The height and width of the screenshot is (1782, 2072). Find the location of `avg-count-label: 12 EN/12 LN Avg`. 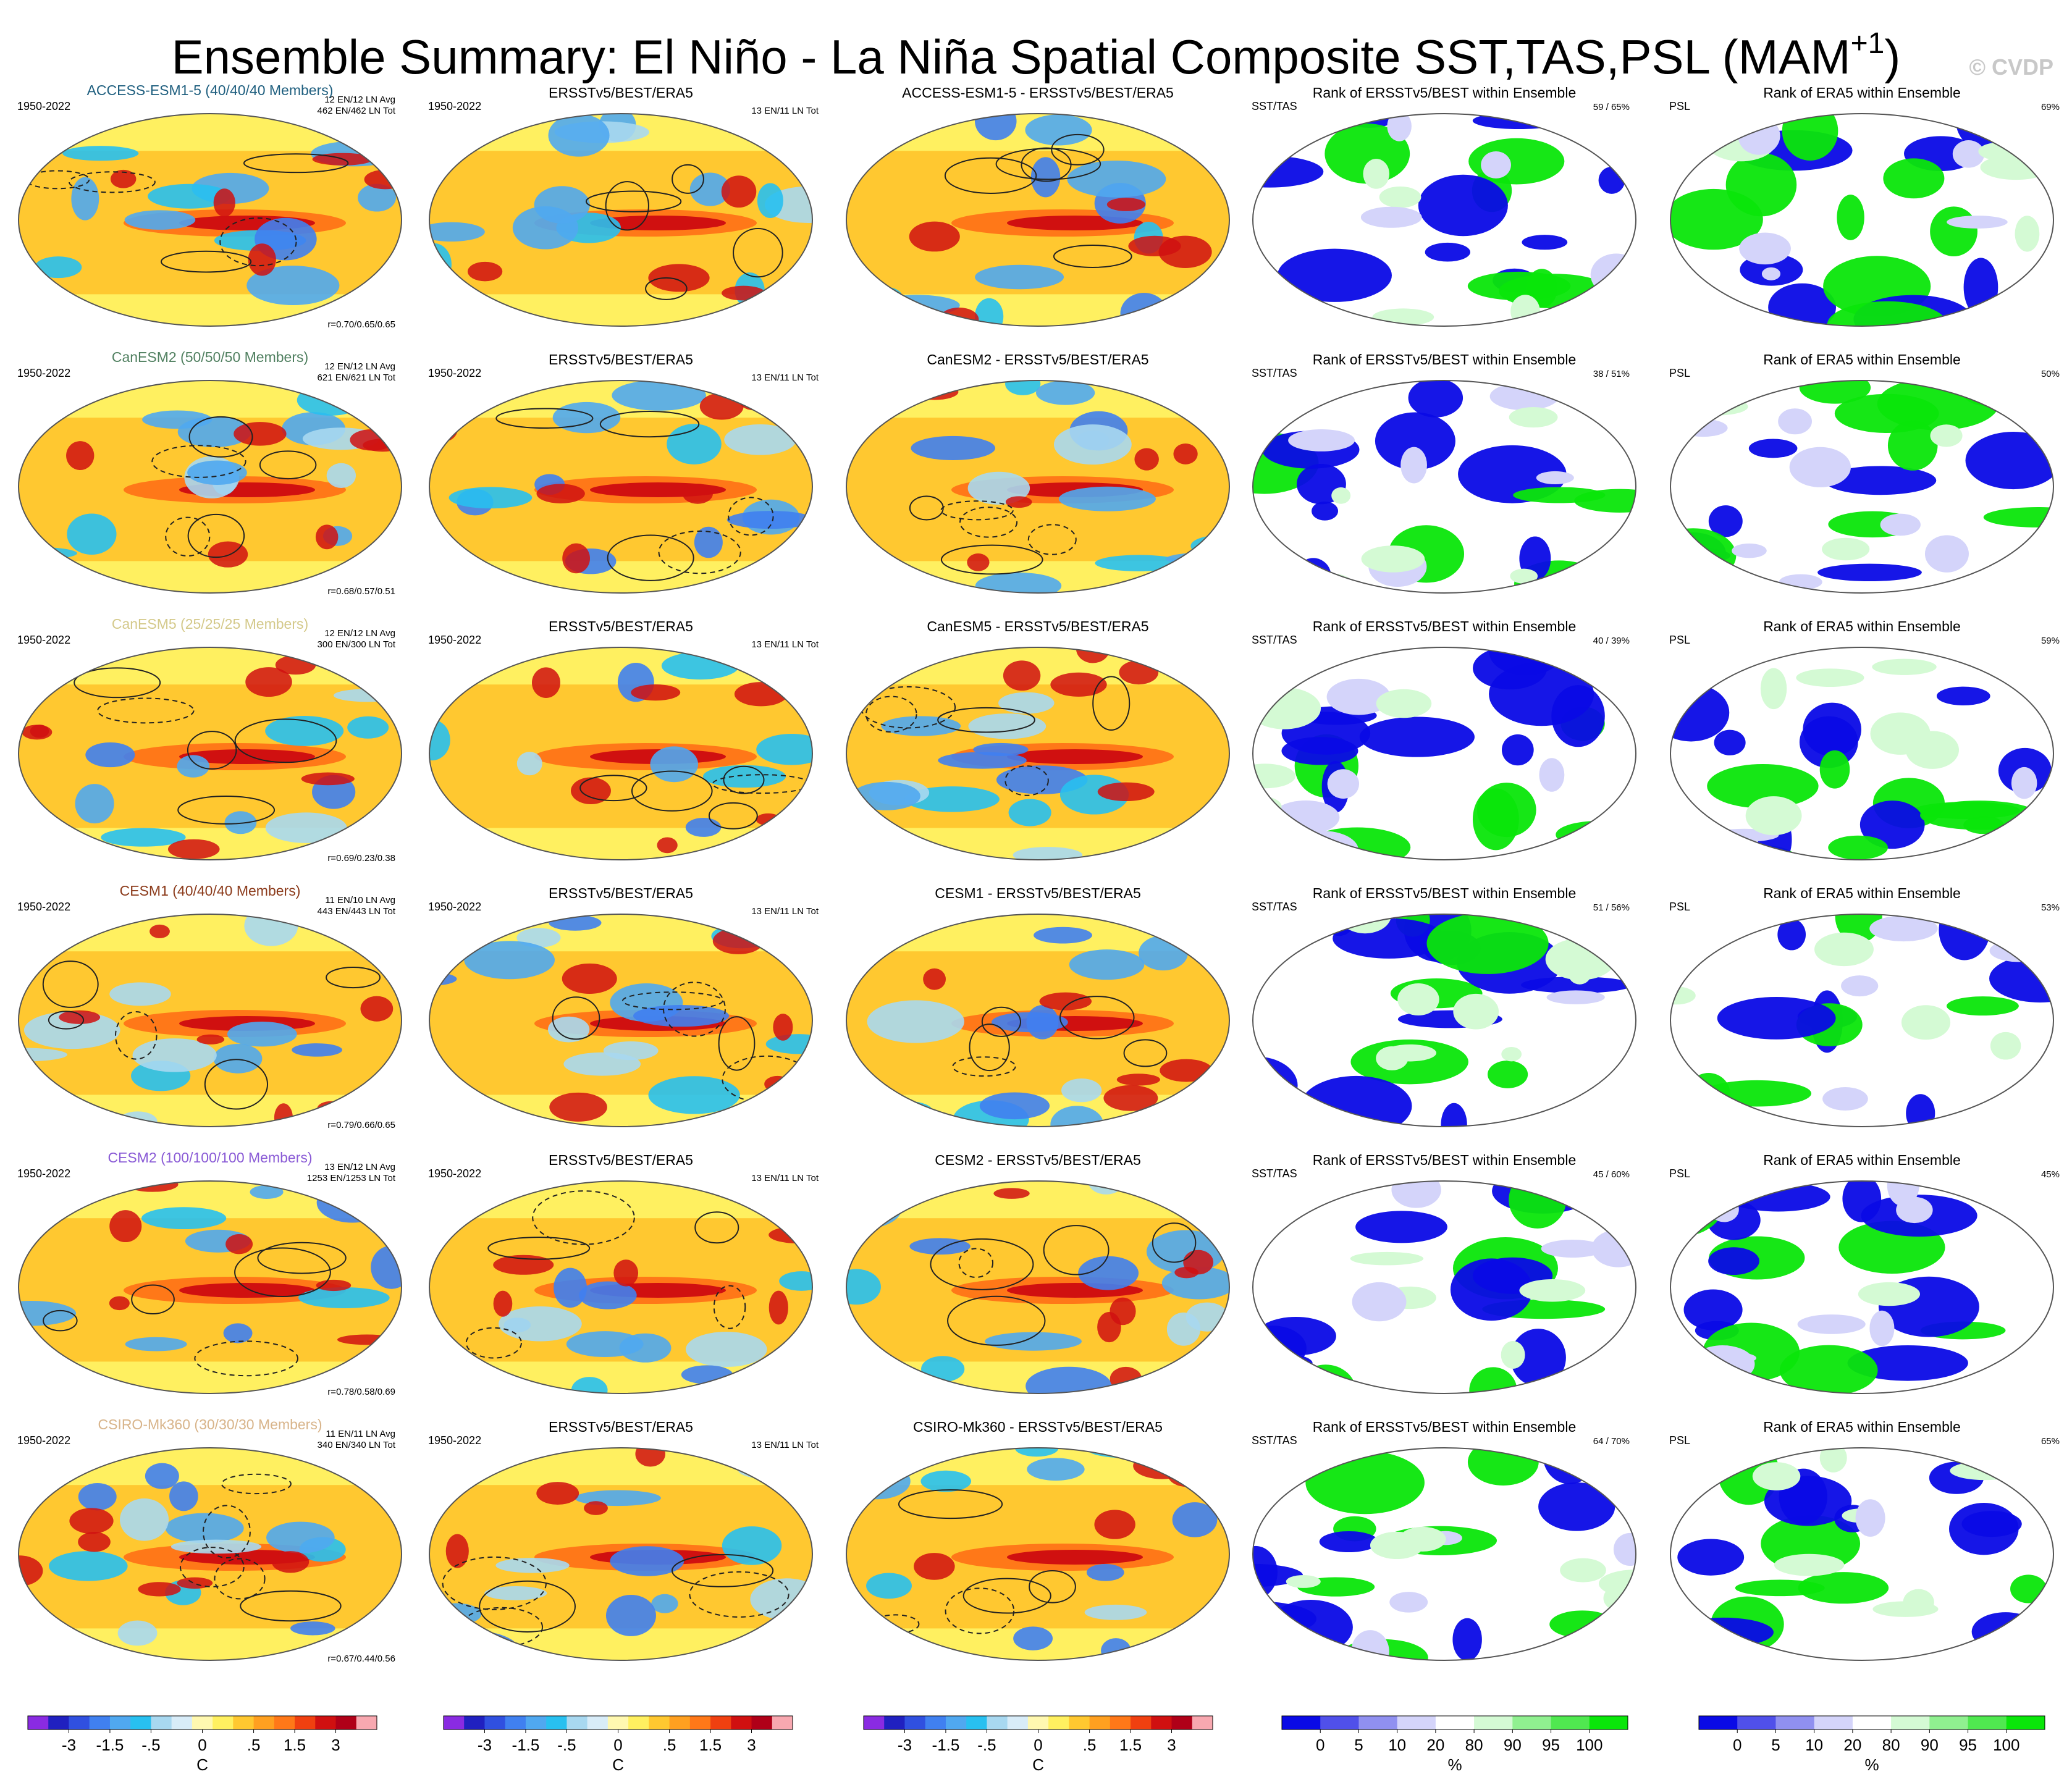

avg-count-label: 12 EN/12 LN Avg is located at coordinates (359, 366).